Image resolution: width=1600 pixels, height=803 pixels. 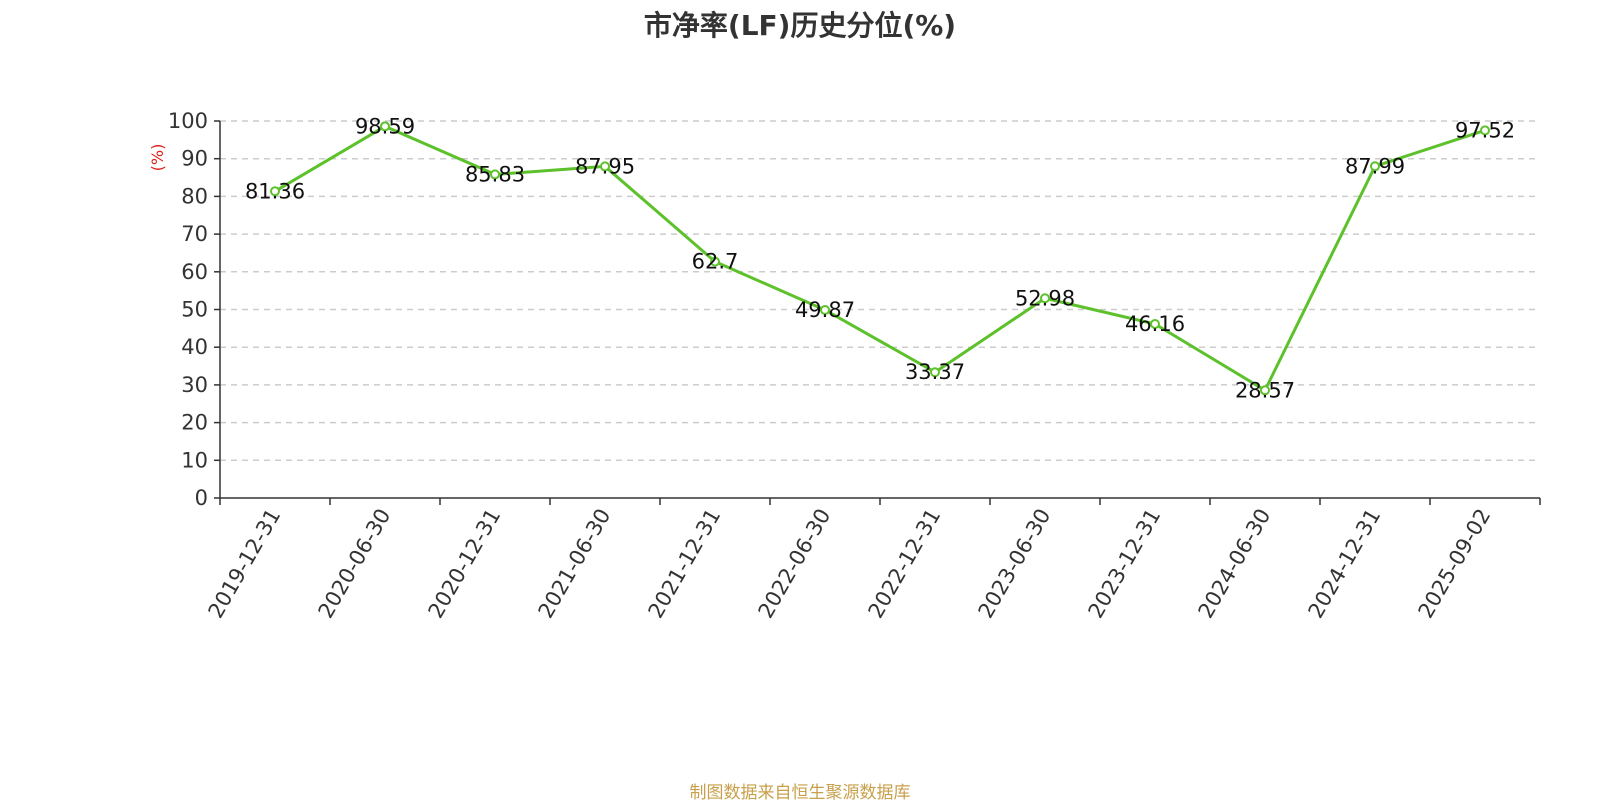 What do you see at coordinates (800, 793) in the screenshot?
I see `source-note: 制图数据来自恒生聚源数据库` at bounding box center [800, 793].